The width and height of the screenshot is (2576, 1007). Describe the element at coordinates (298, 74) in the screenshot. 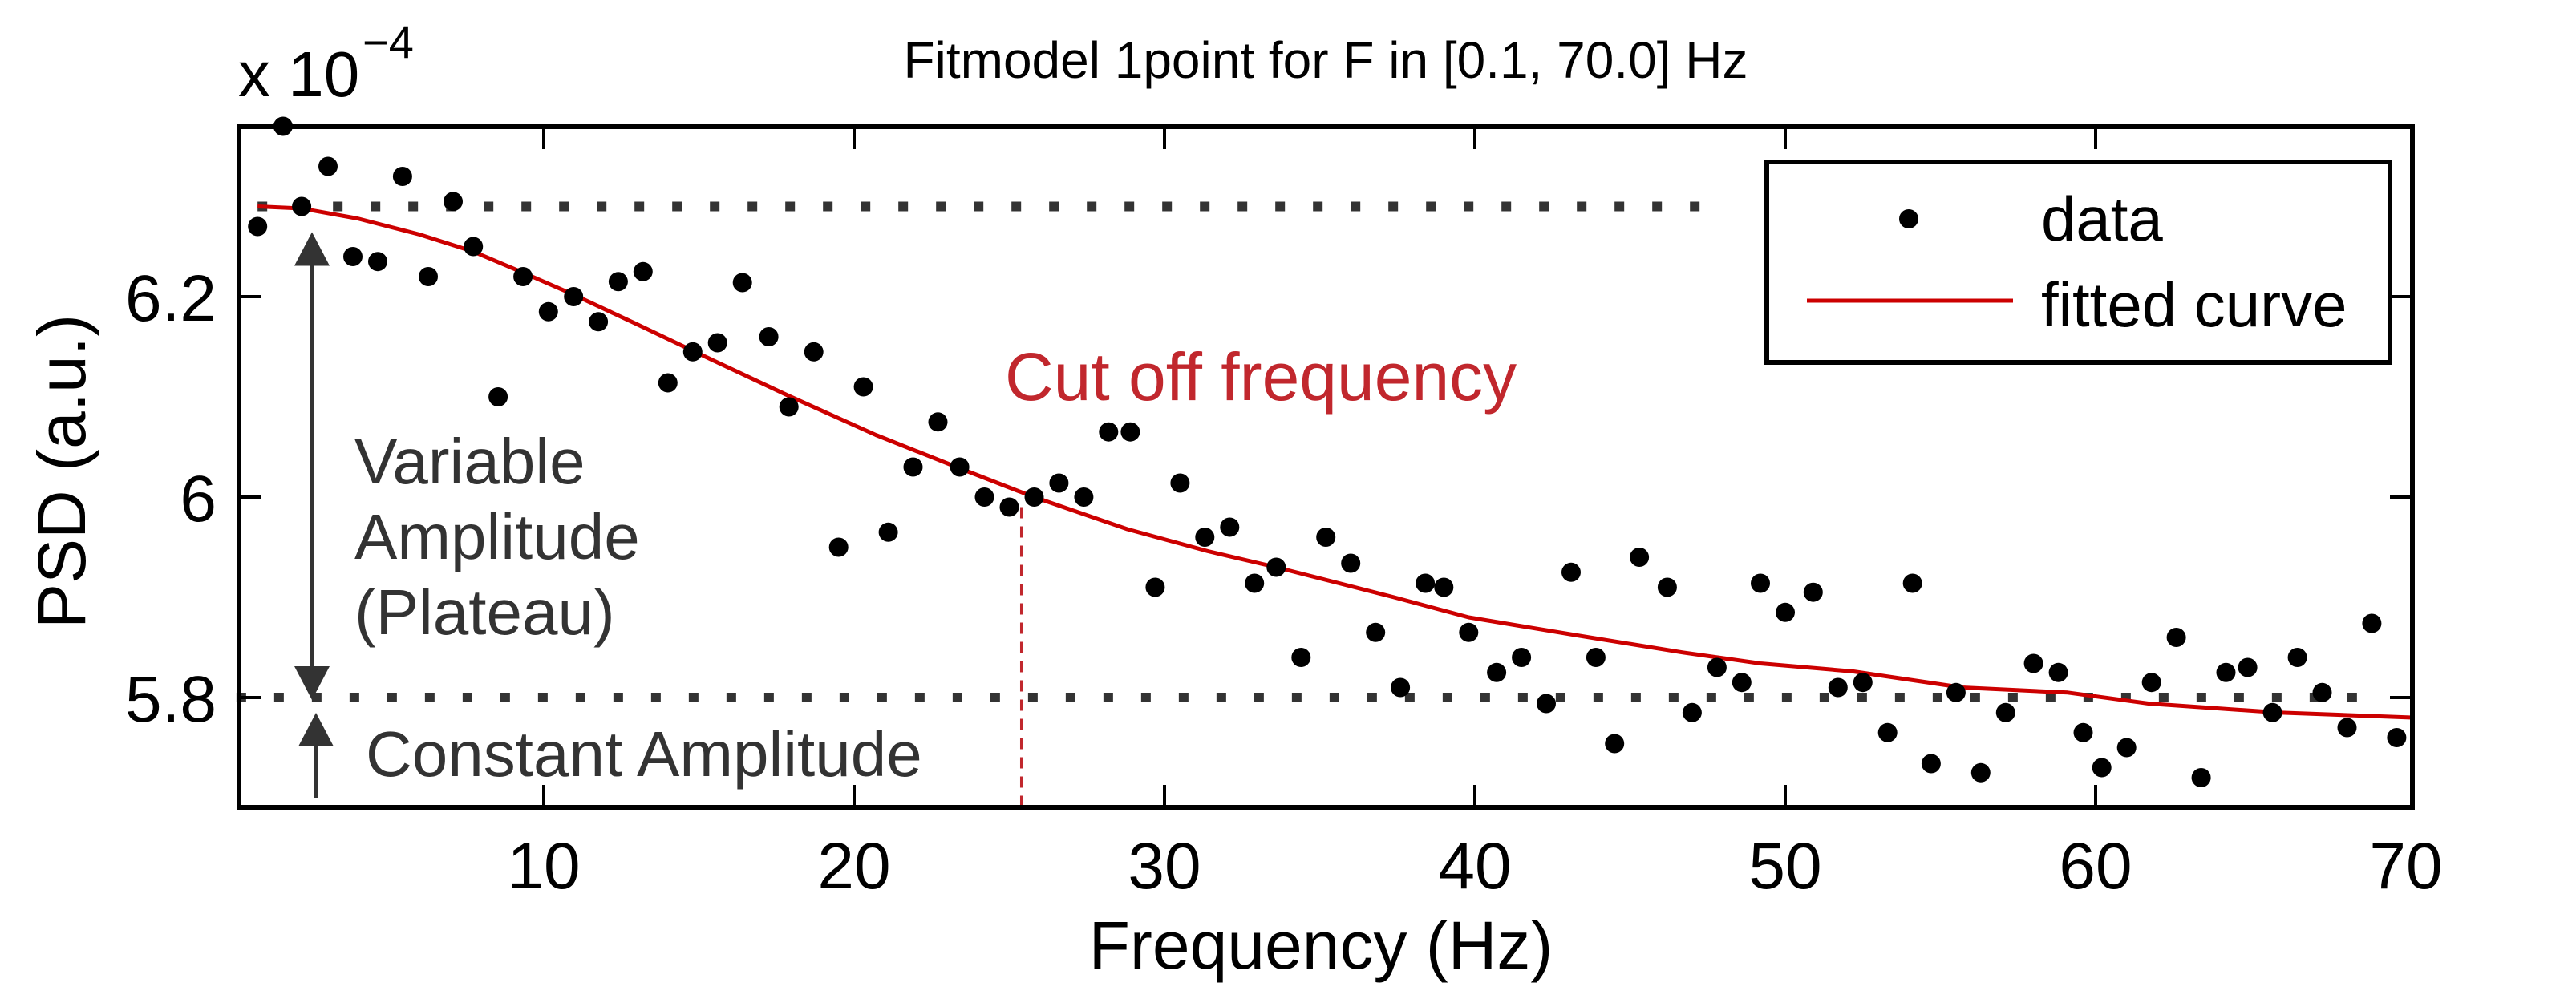

I see `y-multiplier-base: x 10` at that location.